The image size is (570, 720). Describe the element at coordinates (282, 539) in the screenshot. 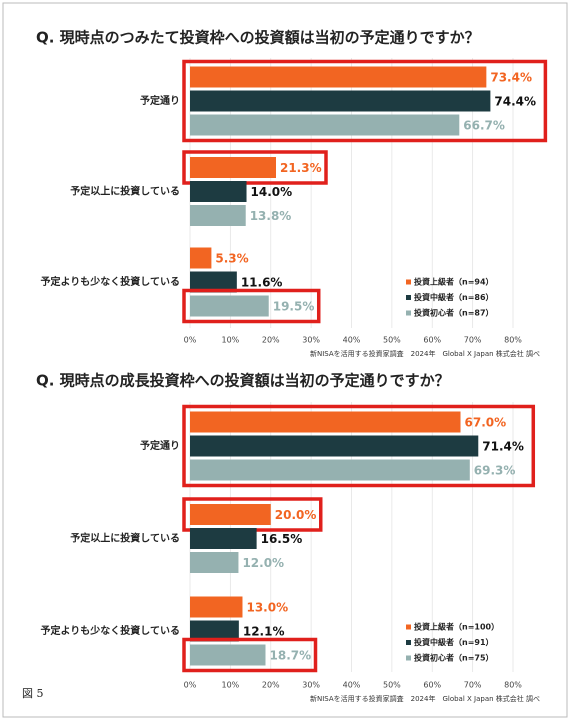

I see `value-label: 16.5%` at that location.